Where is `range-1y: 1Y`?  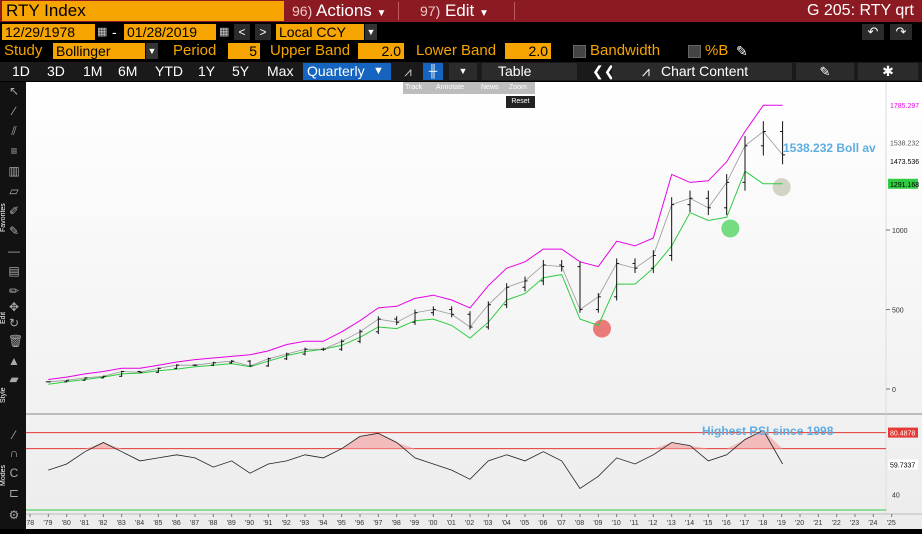 range-1y: 1Y is located at coordinates (207, 71).